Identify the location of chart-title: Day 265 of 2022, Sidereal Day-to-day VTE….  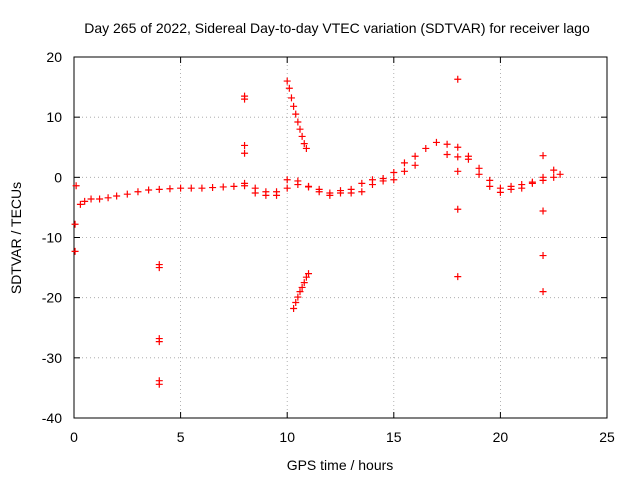
(337, 28).